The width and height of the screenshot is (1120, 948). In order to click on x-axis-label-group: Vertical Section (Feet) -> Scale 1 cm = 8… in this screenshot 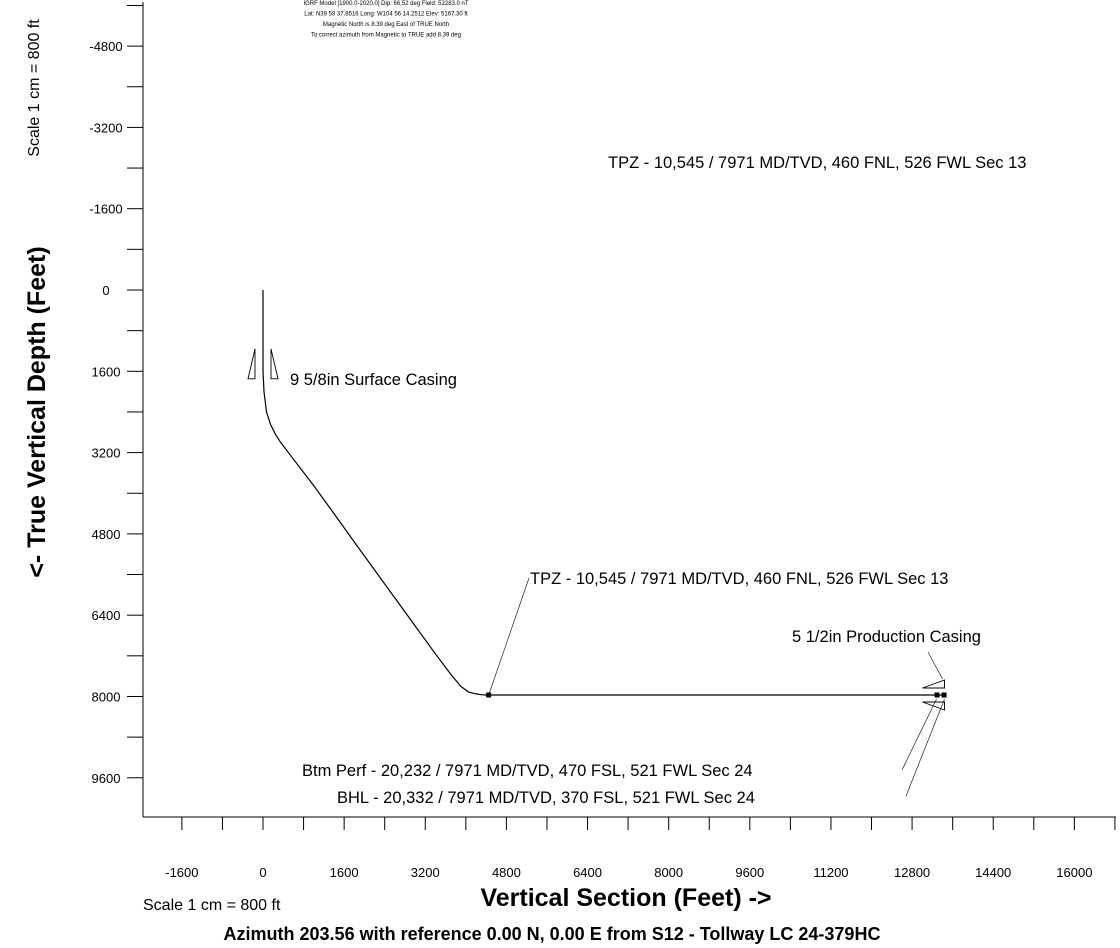, I will do `click(457, 899)`.